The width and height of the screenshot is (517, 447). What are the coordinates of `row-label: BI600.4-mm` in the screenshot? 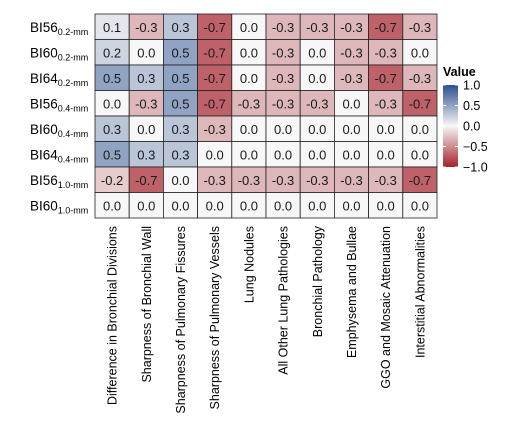 It's located at (59, 130).